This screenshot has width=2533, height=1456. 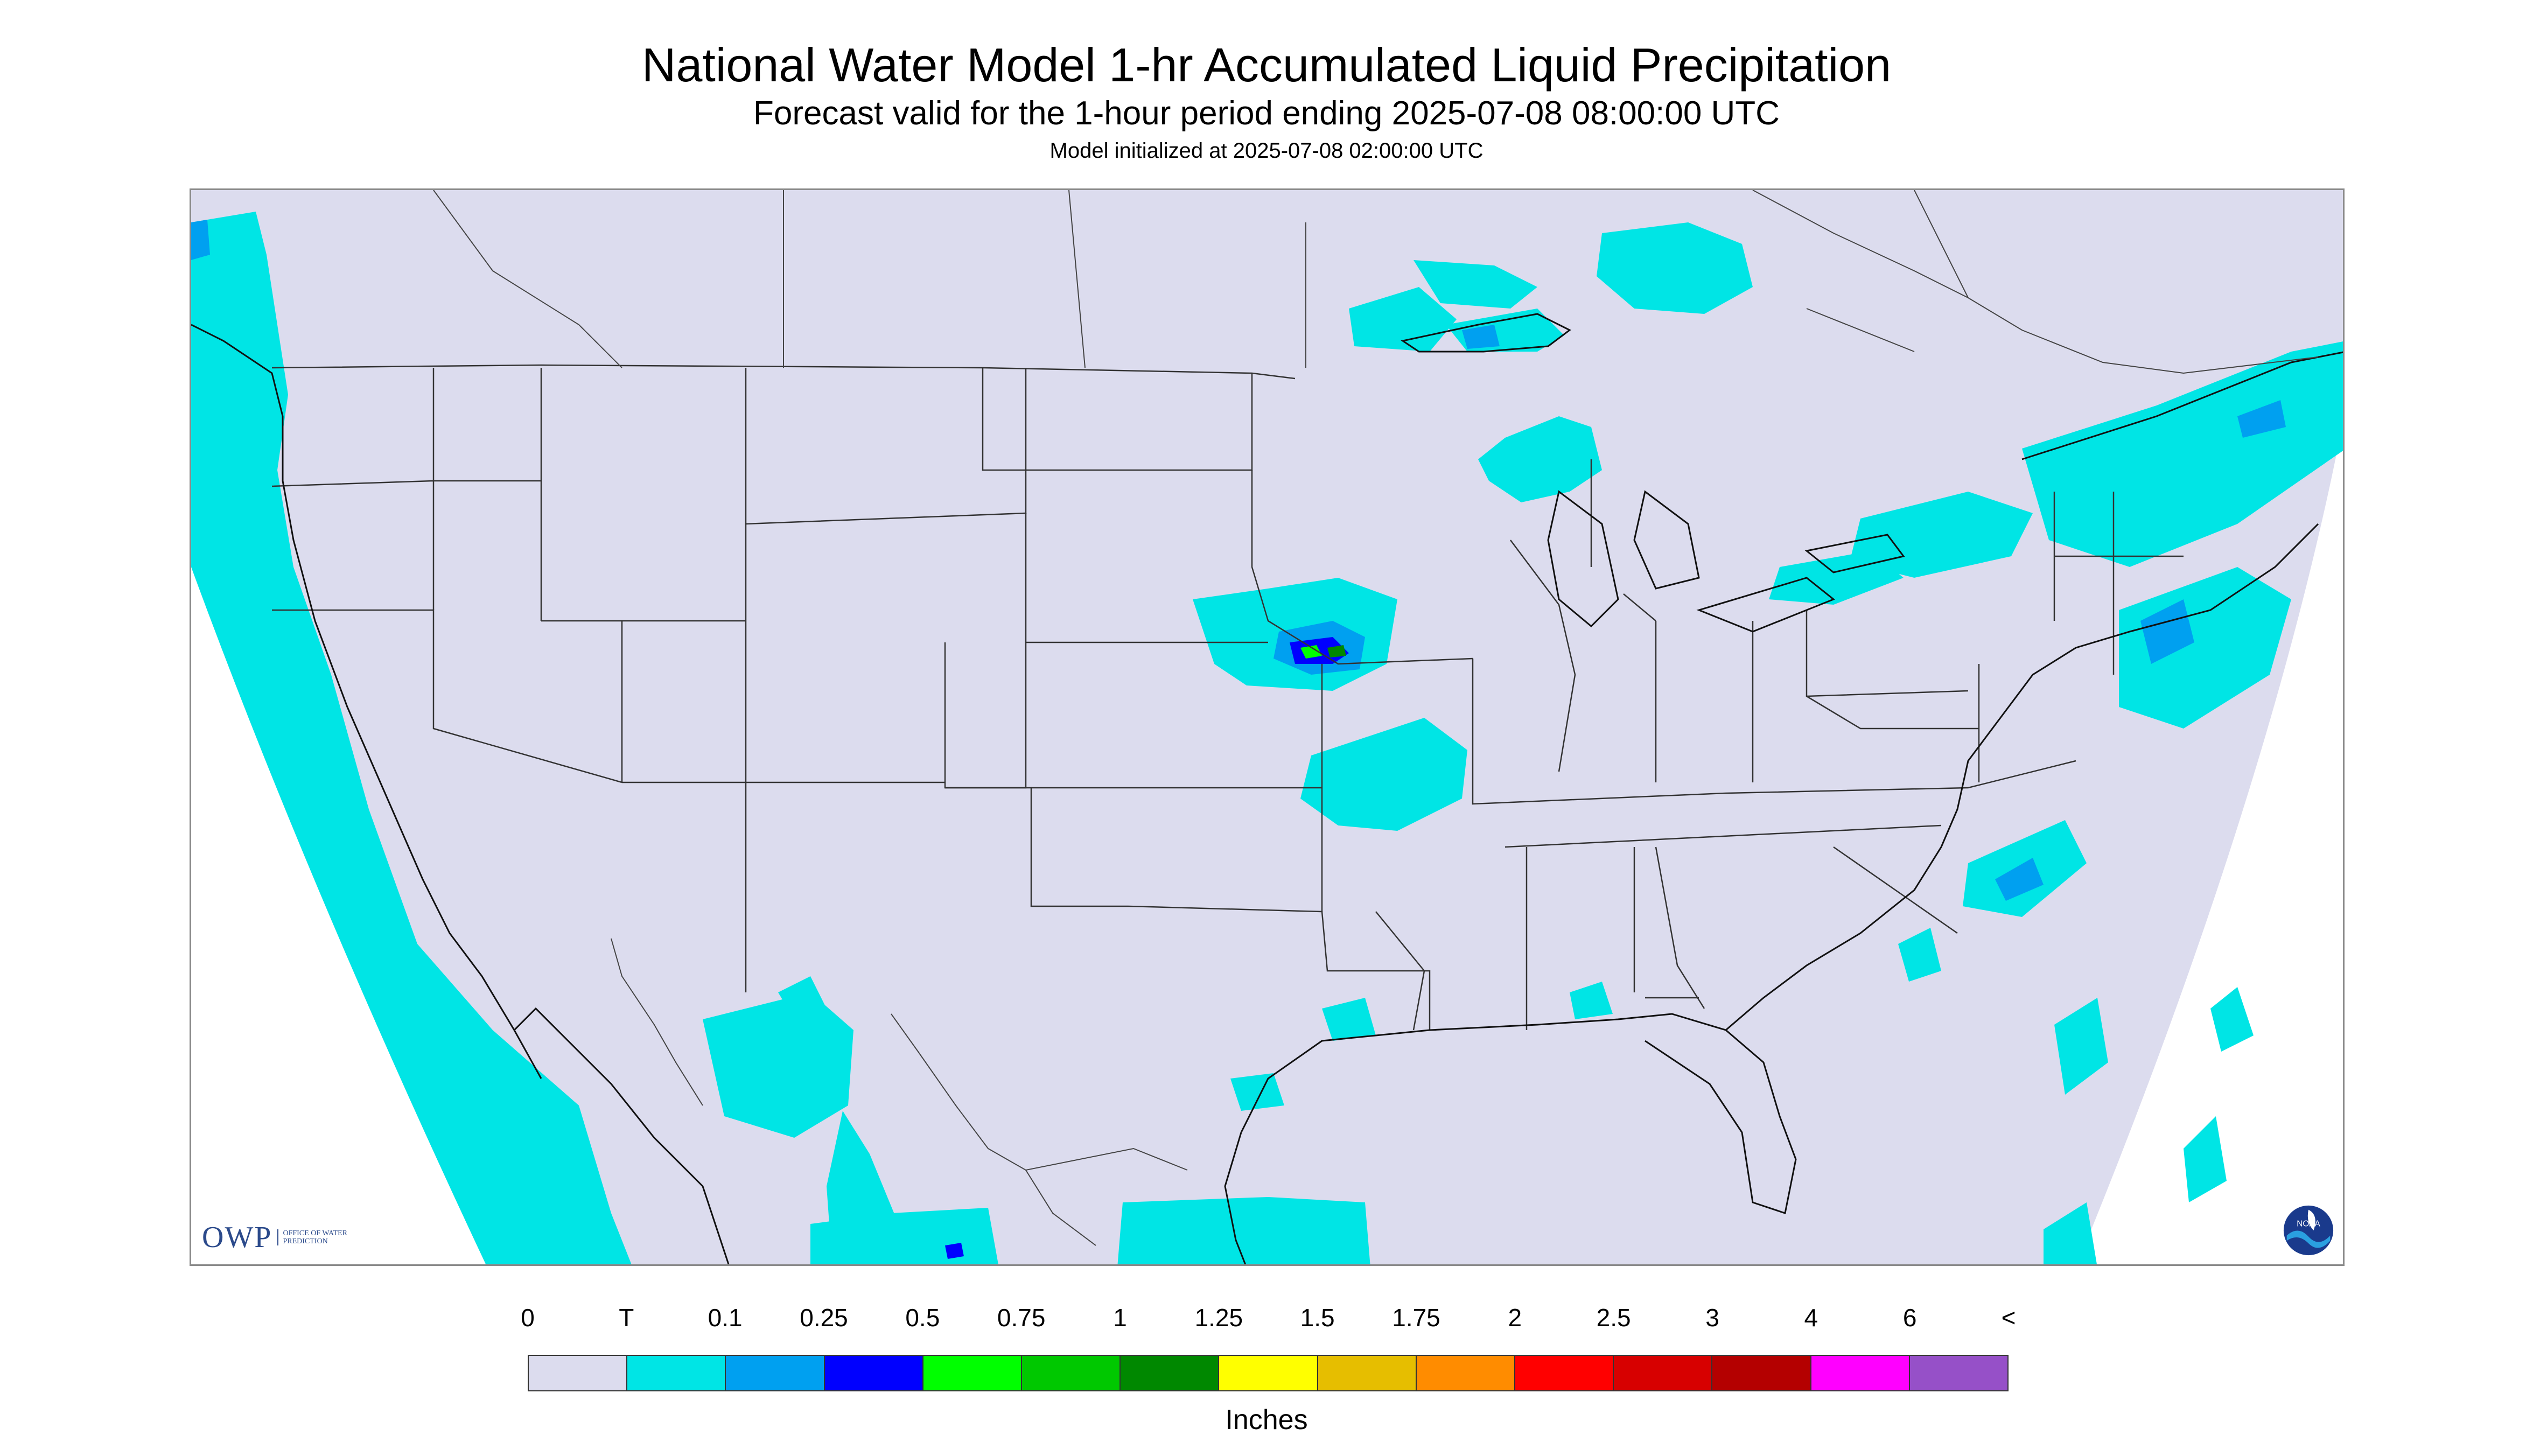 I want to click on noaa-logo: NOAA, so click(x=2308, y=1230).